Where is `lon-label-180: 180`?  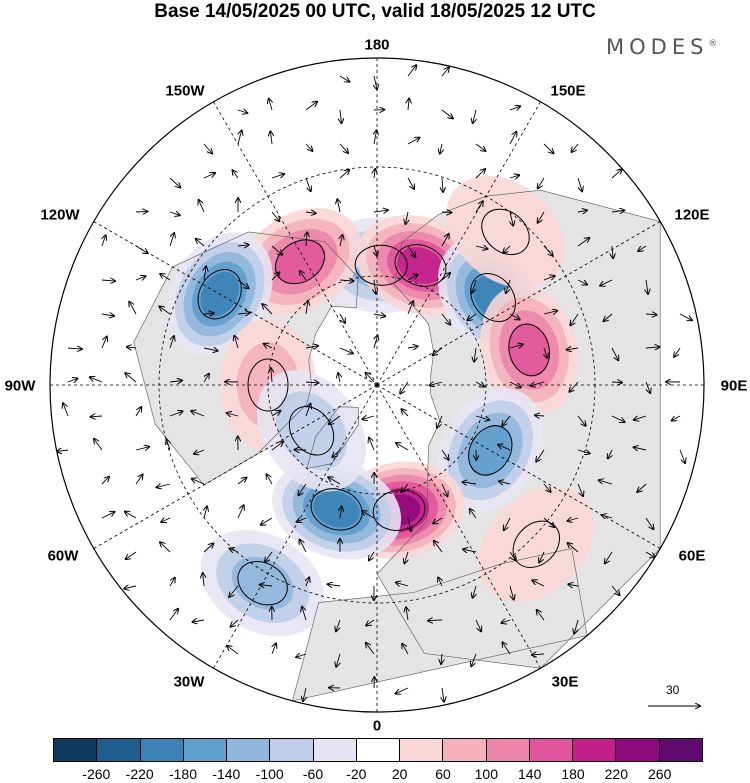 lon-label-180: 180 is located at coordinates (377, 45).